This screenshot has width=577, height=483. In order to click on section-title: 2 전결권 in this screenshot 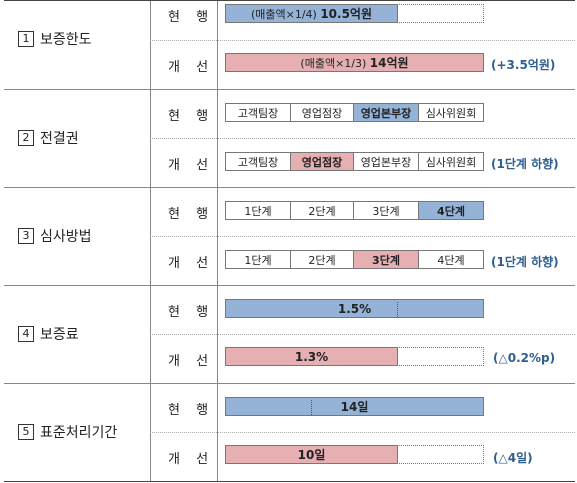, I will do `click(48, 138)`.